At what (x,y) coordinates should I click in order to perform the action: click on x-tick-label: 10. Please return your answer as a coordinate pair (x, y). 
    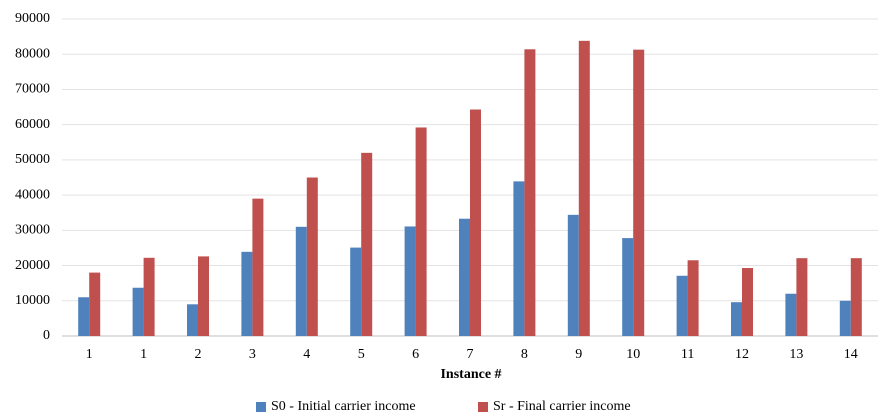
    Looking at the image, I should click on (633, 354).